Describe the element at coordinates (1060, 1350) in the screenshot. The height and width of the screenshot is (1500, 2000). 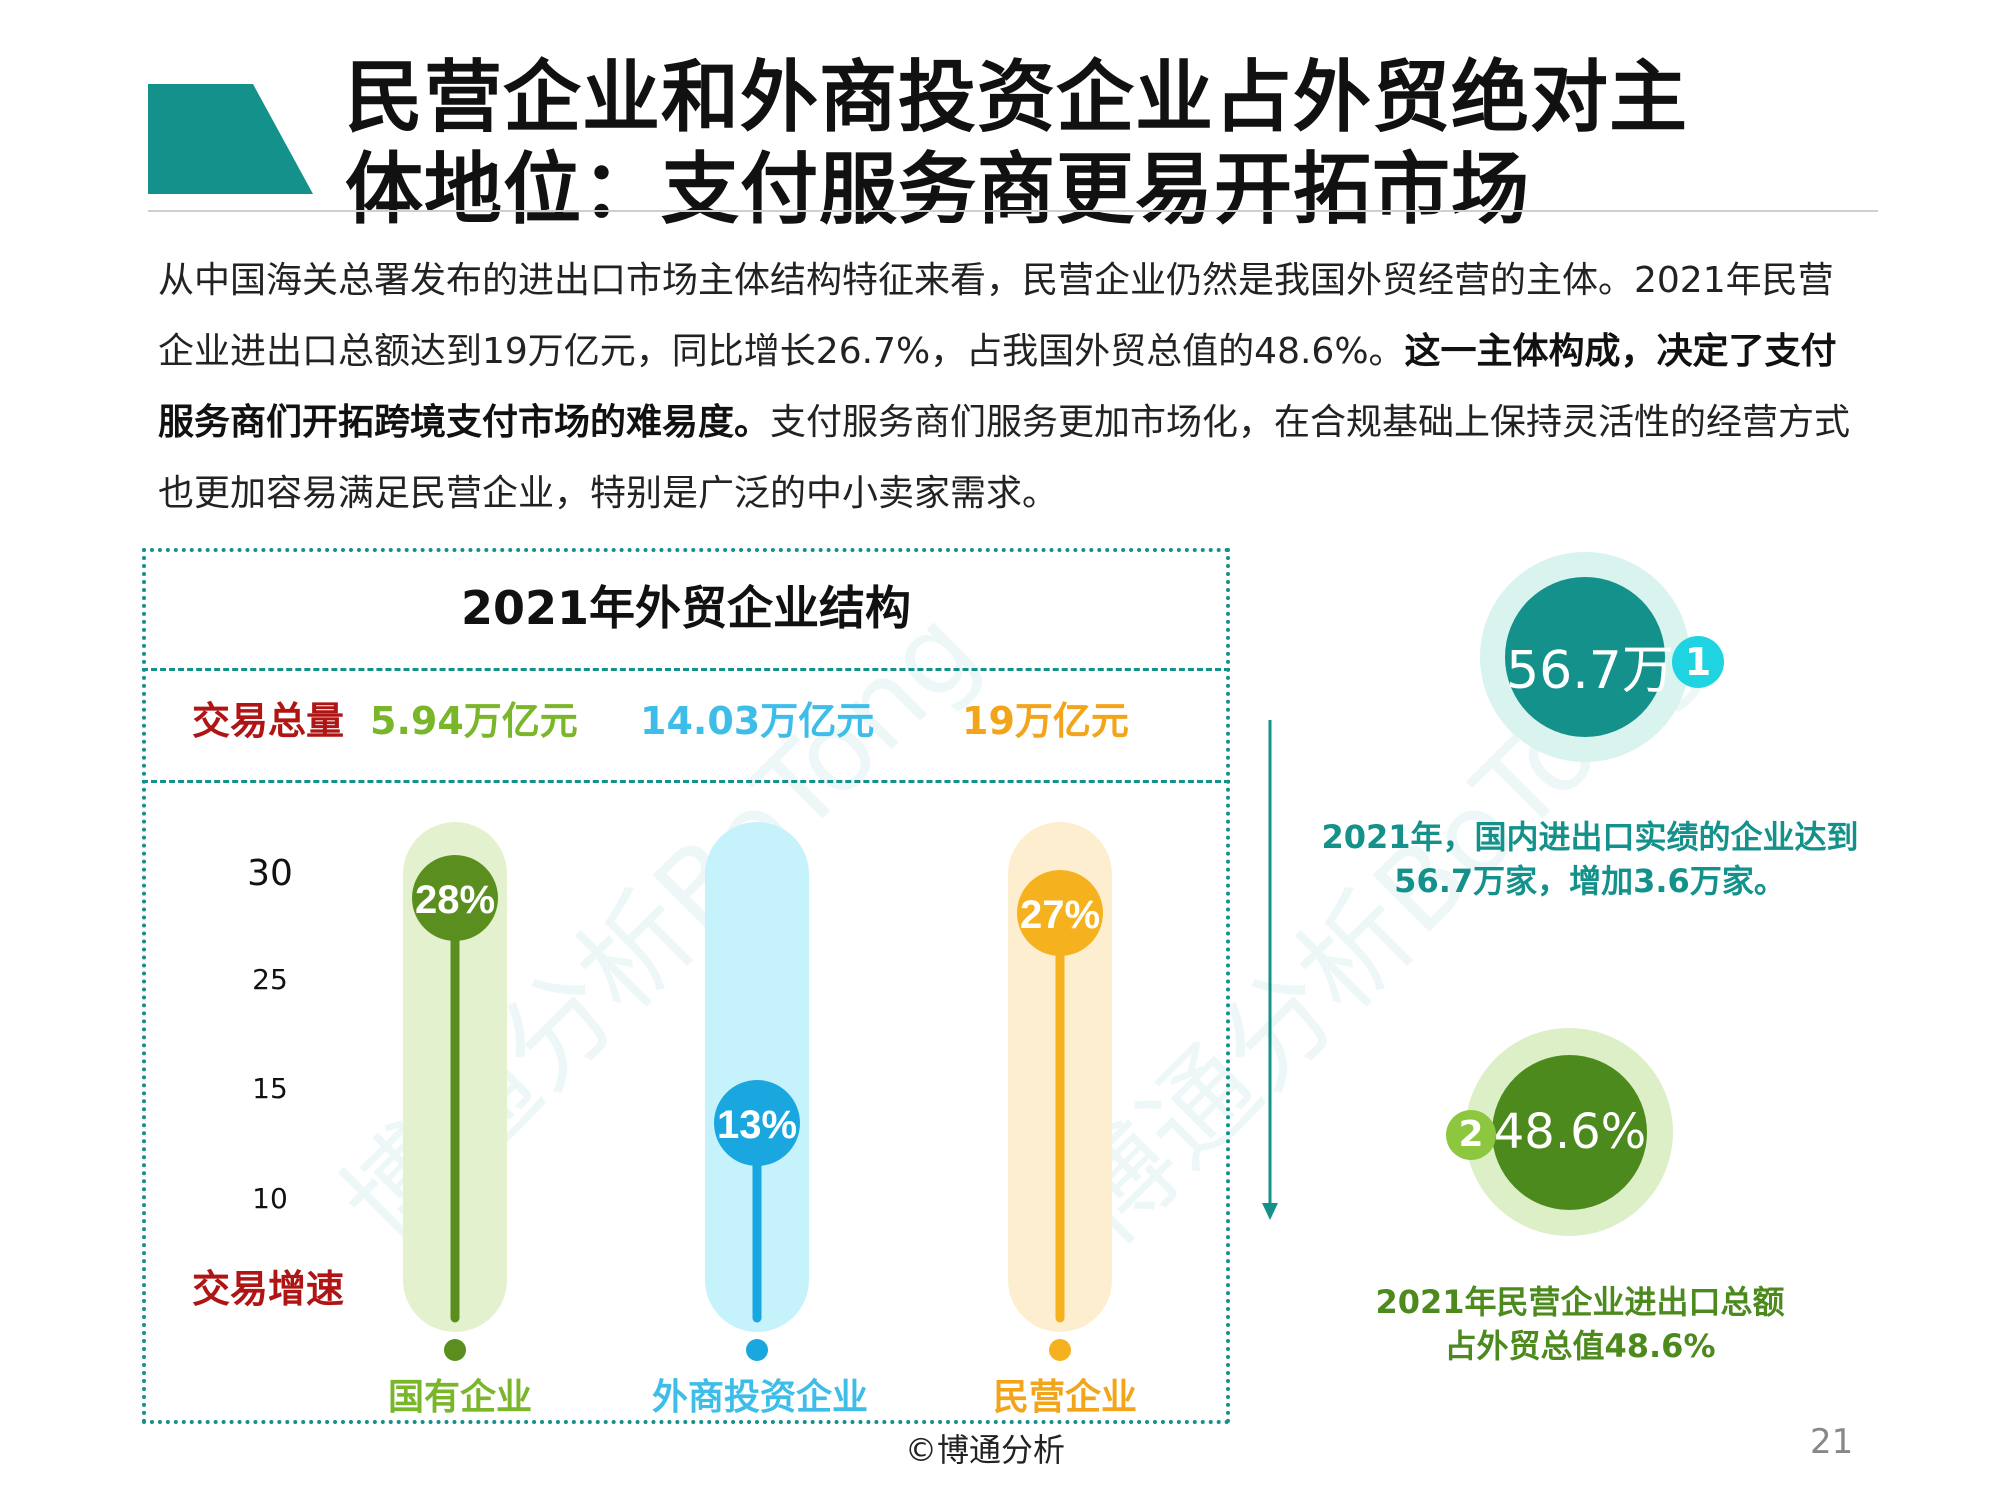
I see `bar-dot-private` at that location.